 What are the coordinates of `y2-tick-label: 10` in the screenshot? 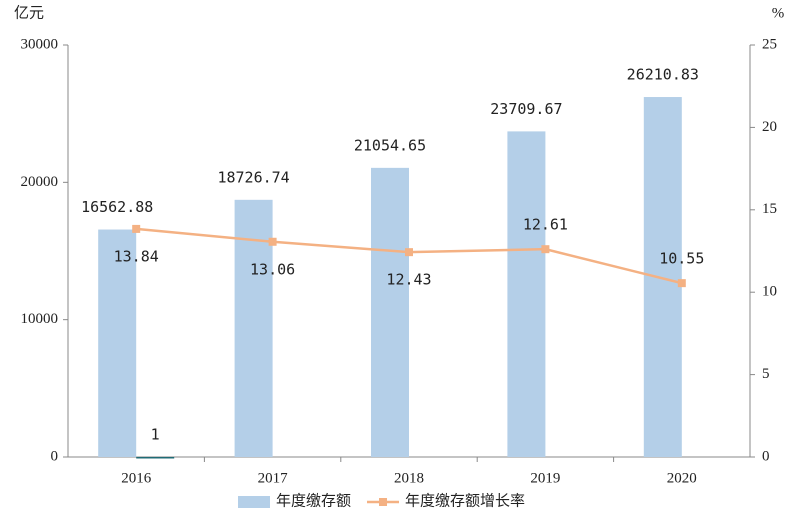 It's located at (769, 292).